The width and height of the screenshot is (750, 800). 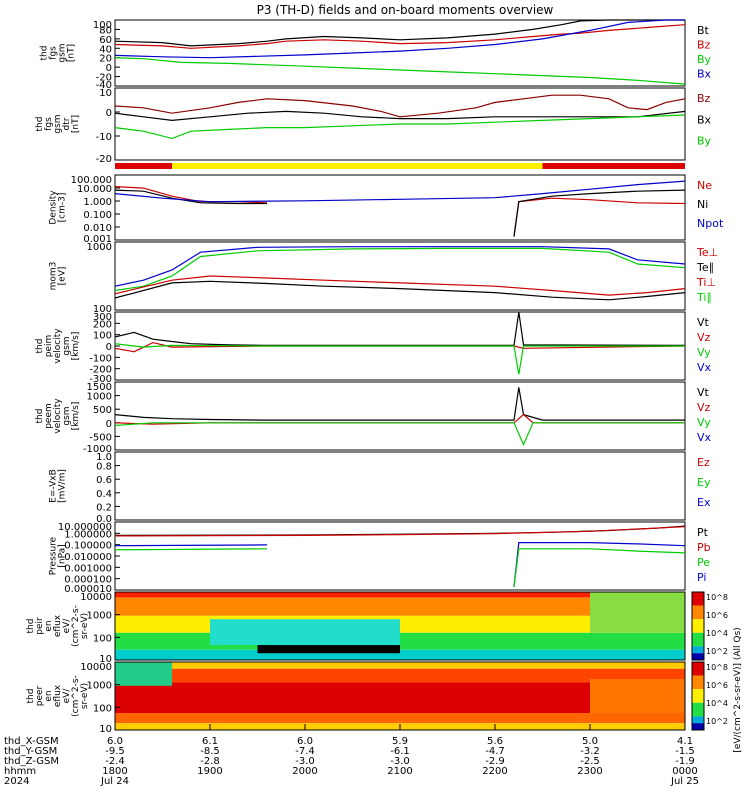 I want to click on y-tick-label: 0.2, so click(x=104, y=507).